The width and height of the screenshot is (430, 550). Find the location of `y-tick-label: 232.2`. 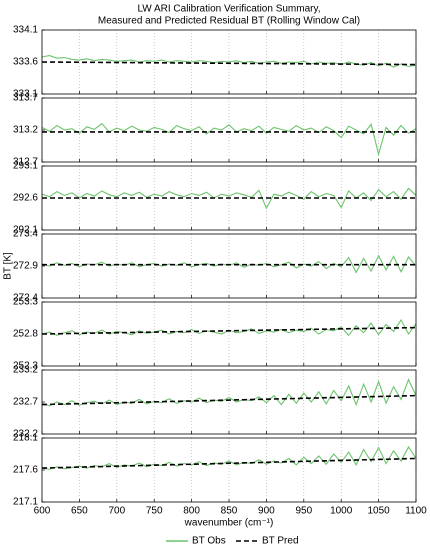

y-tick-label: 232.2 is located at coordinates (25, 434).